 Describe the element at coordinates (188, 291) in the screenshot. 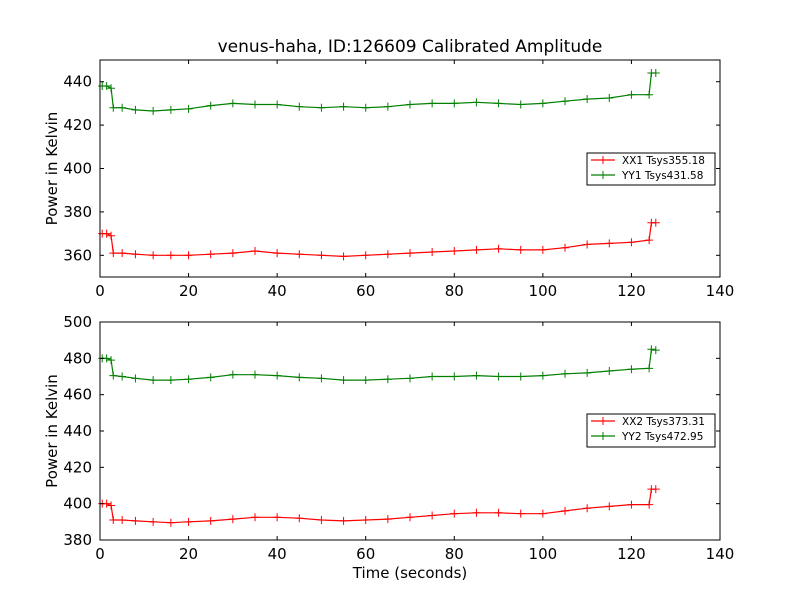

I see `top-x-tick-label: 20` at that location.